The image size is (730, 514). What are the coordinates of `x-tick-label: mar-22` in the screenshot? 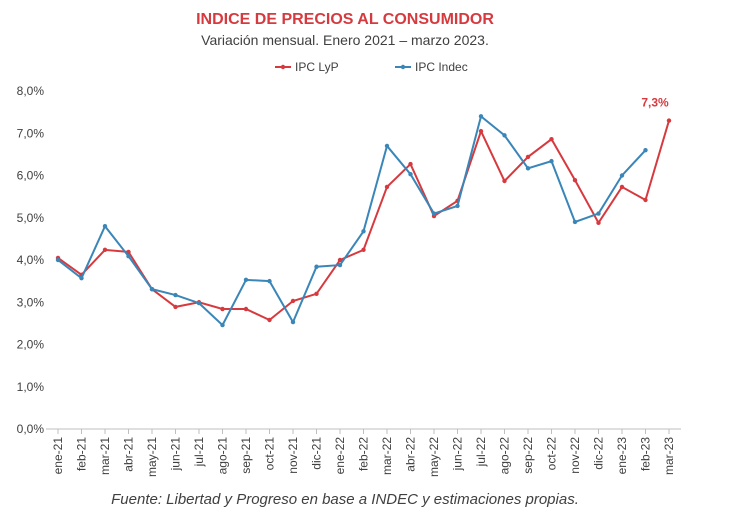 It's located at (387, 456).